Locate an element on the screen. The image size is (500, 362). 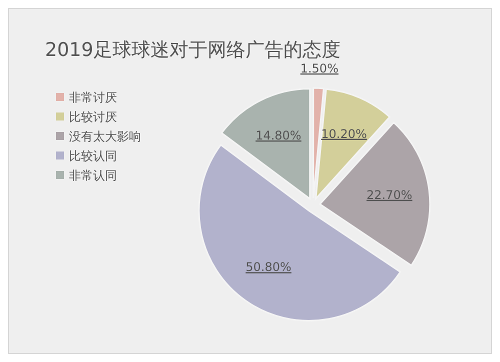
data-label: 1.50% is located at coordinates (319, 68).